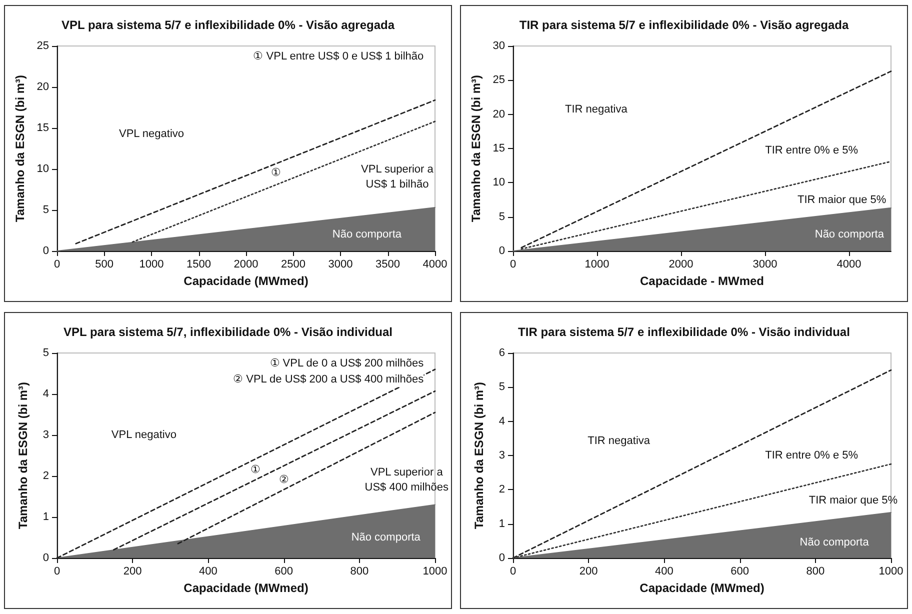 This screenshot has width=912, height=614. I want to click on annotation: ②, so click(283, 480).